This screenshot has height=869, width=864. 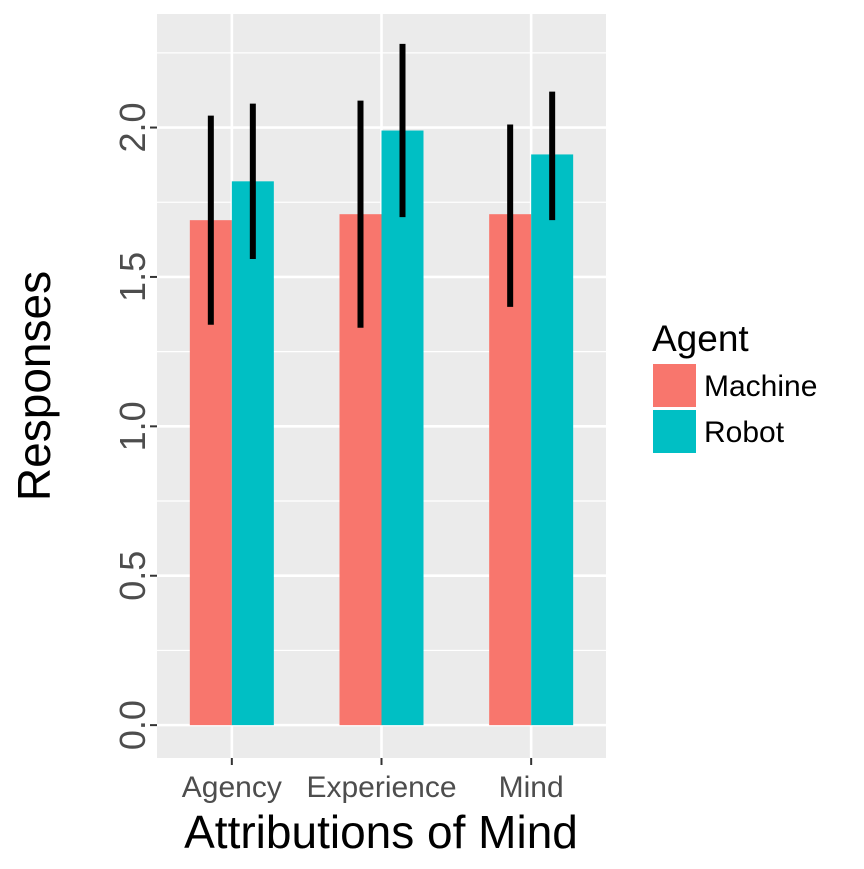 What do you see at coordinates (132, 725) in the screenshot?
I see `y-tick-label: 0.0` at bounding box center [132, 725].